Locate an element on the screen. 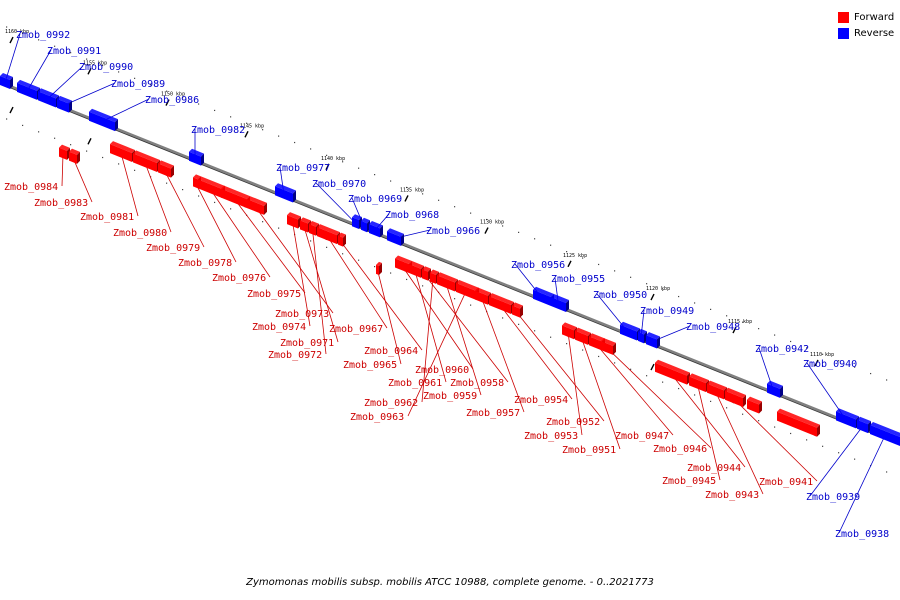  tick-label: 1155 kbp is located at coordinates (95, 63).